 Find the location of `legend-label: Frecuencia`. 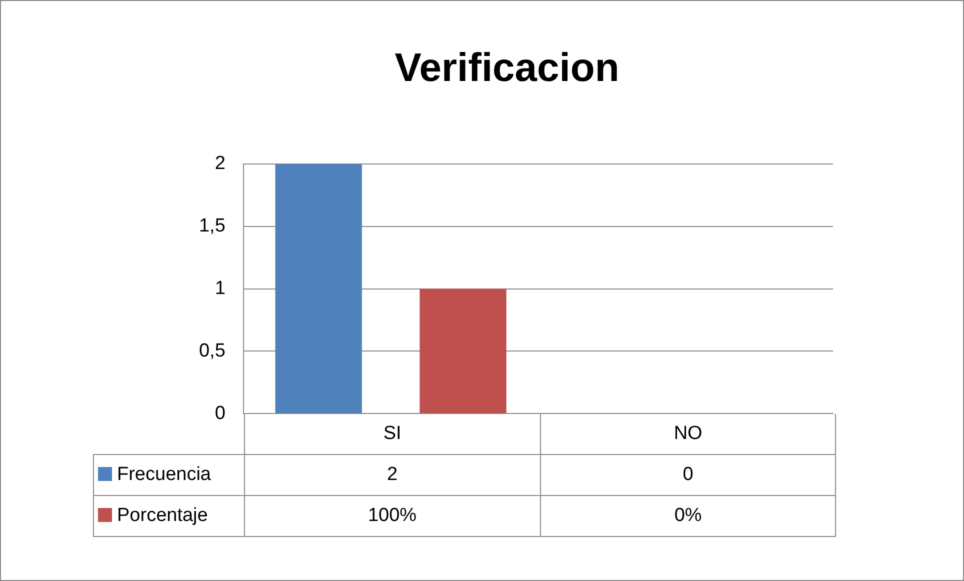

legend-label: Frecuencia is located at coordinates (169, 475).